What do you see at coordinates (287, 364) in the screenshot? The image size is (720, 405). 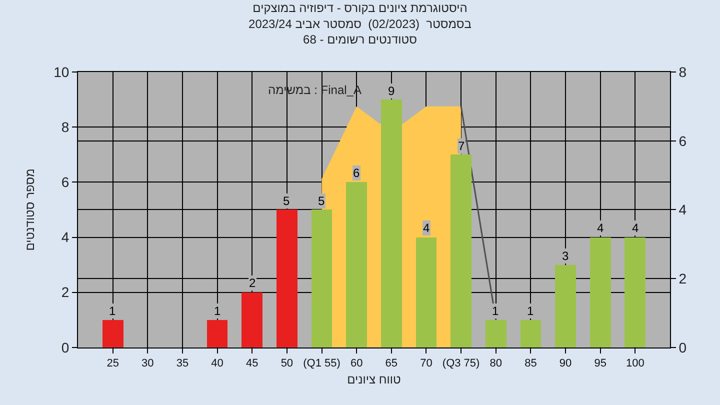 I see `x-tick-label: 50` at bounding box center [287, 364].